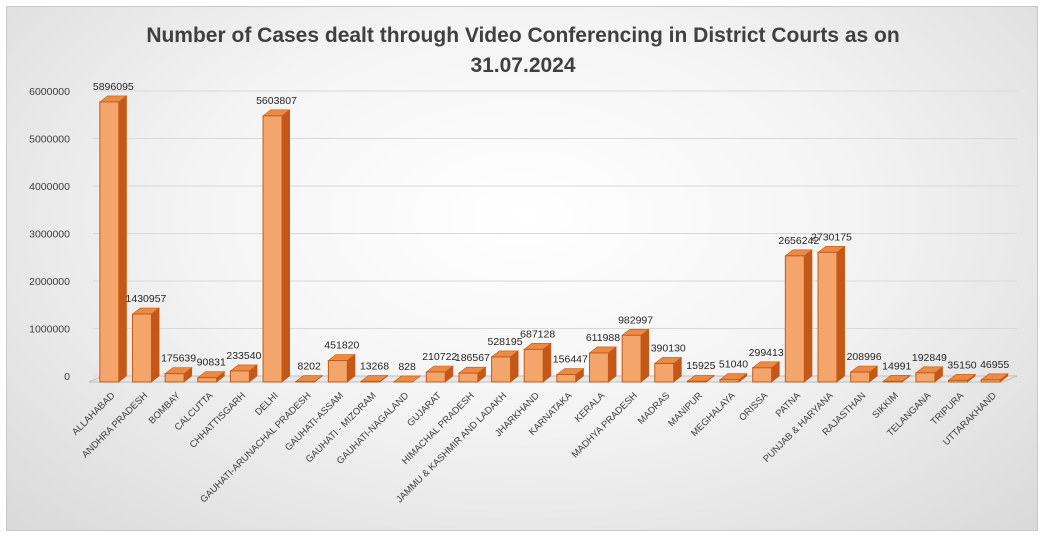 This screenshot has height=543, width=1046. What do you see at coordinates (49, 187) in the screenshot?
I see `y-tick-label: 4000000` at bounding box center [49, 187].